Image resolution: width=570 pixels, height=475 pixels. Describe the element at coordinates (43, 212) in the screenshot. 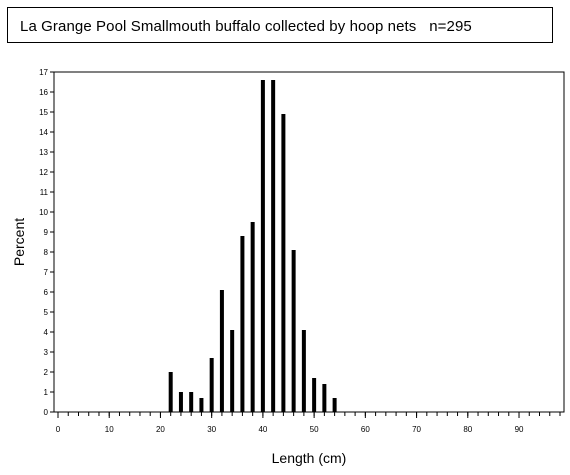

I see `y-tick-label: 10` at that location.